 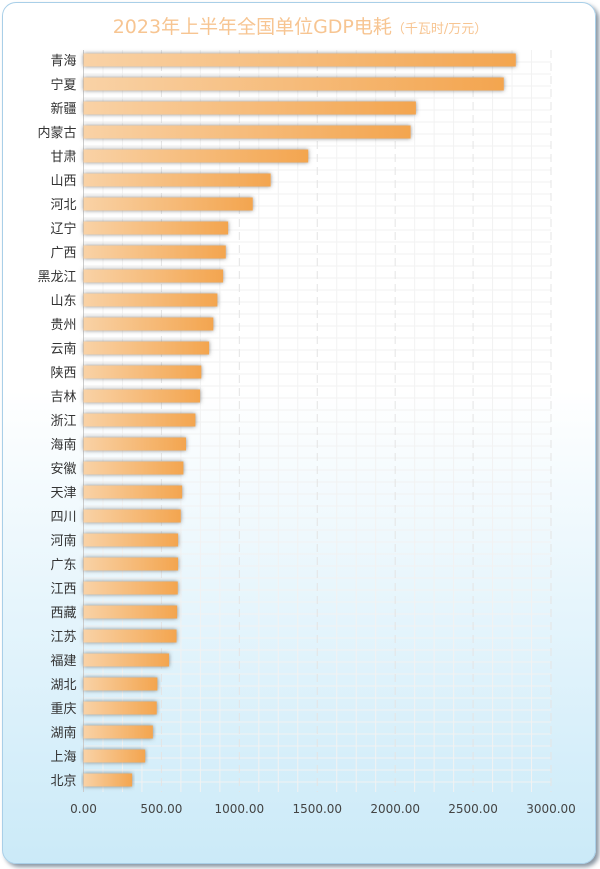 I want to click on category-label: 云南, so click(x=63, y=349).